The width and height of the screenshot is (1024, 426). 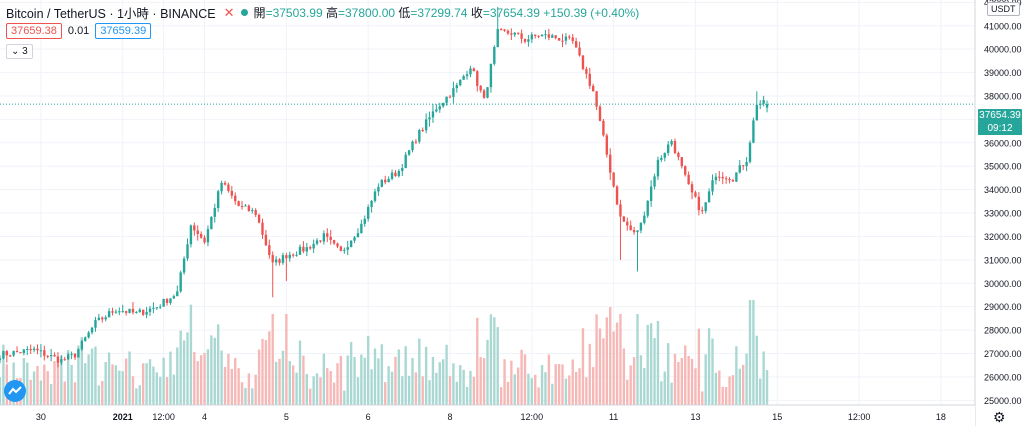 I want to click on sell-button: 37659.38, so click(x=34, y=31).